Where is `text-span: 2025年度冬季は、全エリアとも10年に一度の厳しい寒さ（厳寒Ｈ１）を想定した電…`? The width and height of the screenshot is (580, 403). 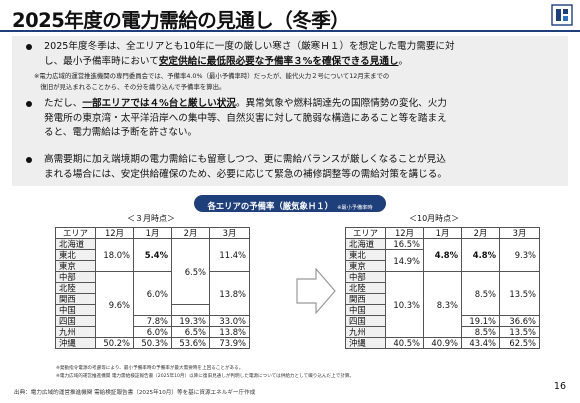
text-span: 2025年度冬季は、全エリアとも10年に一度の厳しい寒さ（厳寒Ｈ１）を想定した電… is located at coordinates (249, 46).